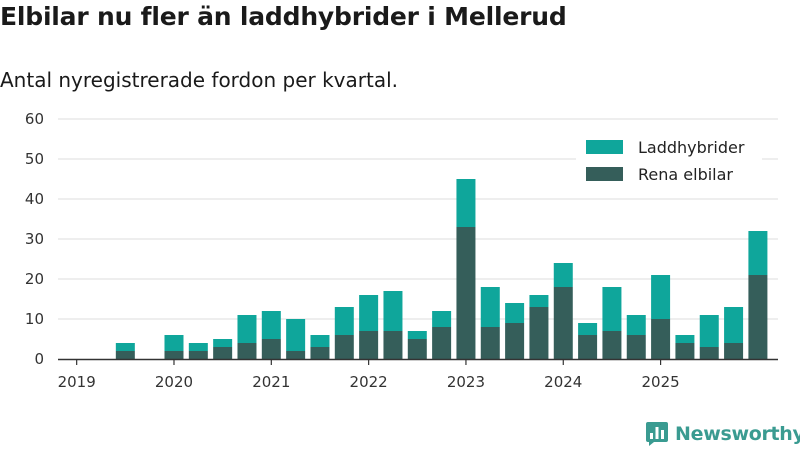  I want to click on x-tick-label: 2020, so click(174, 382).